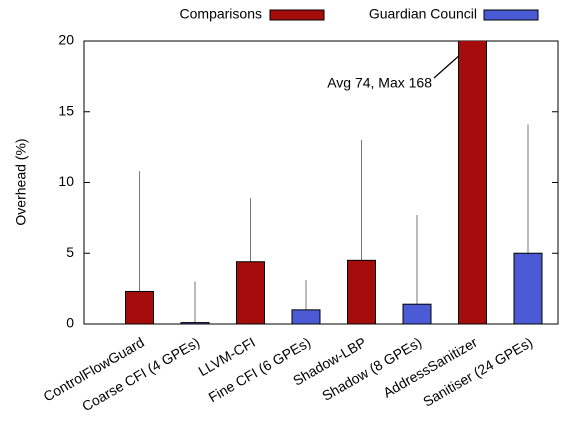 Image resolution: width=588 pixels, height=429 pixels. I want to click on y-tick-label: 20, so click(66, 40).